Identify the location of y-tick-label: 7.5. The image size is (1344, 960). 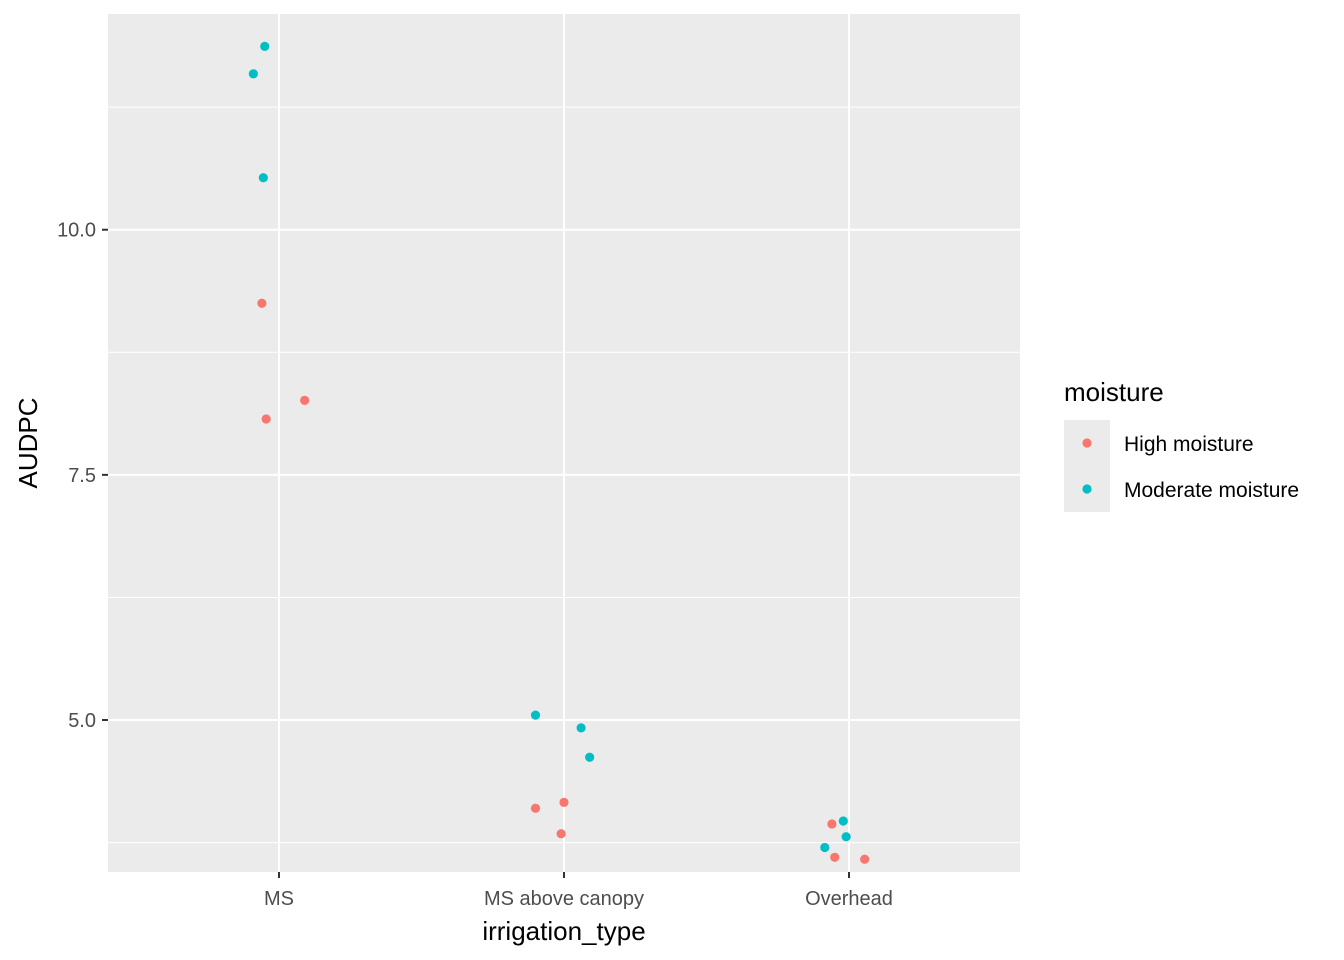
(82, 476).